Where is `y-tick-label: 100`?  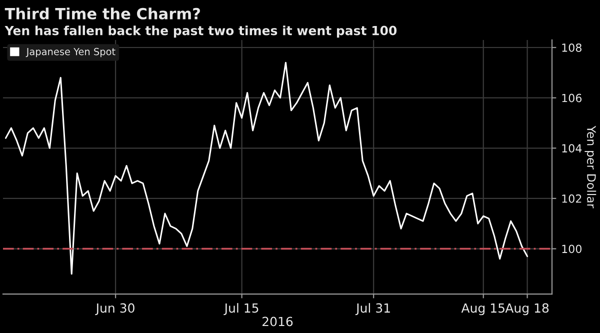
y-tick-label: 100 is located at coordinates (572, 249).